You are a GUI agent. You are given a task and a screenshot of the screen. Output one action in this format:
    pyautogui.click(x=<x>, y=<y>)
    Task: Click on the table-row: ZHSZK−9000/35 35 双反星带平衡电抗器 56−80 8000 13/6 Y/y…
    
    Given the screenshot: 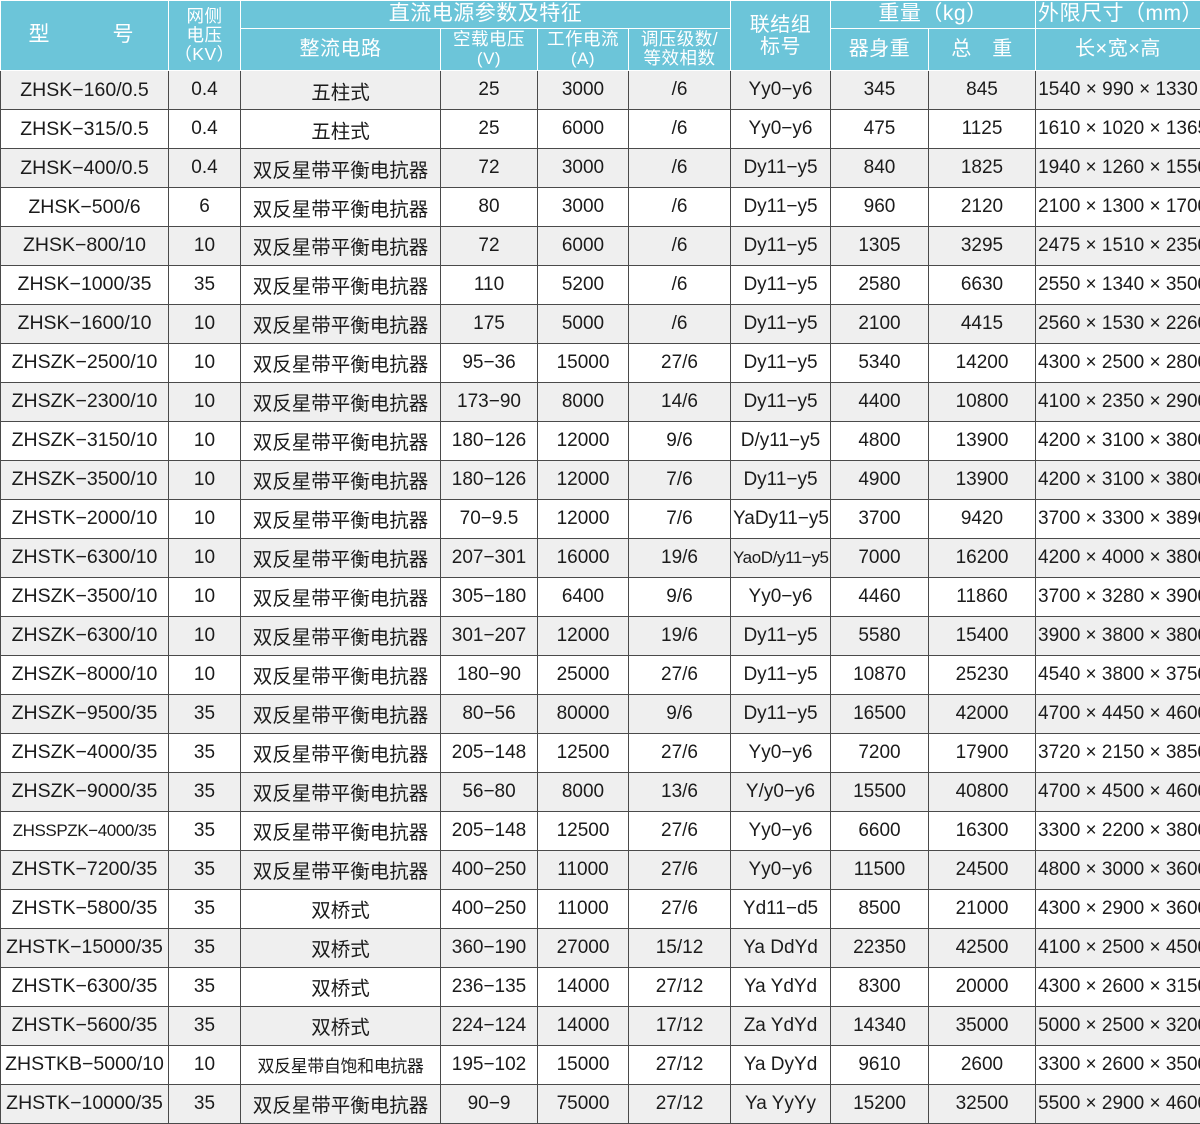 What is the action you would take?
    pyautogui.click(x=600, y=791)
    